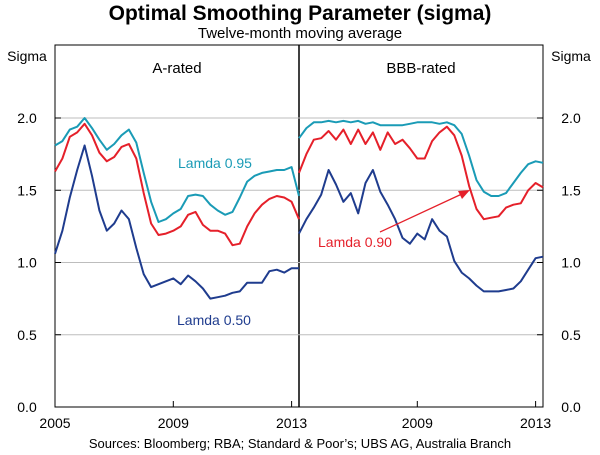  I want to click on series-label-bbb-lamda-0.90: Lamda 0.90, so click(355, 242).